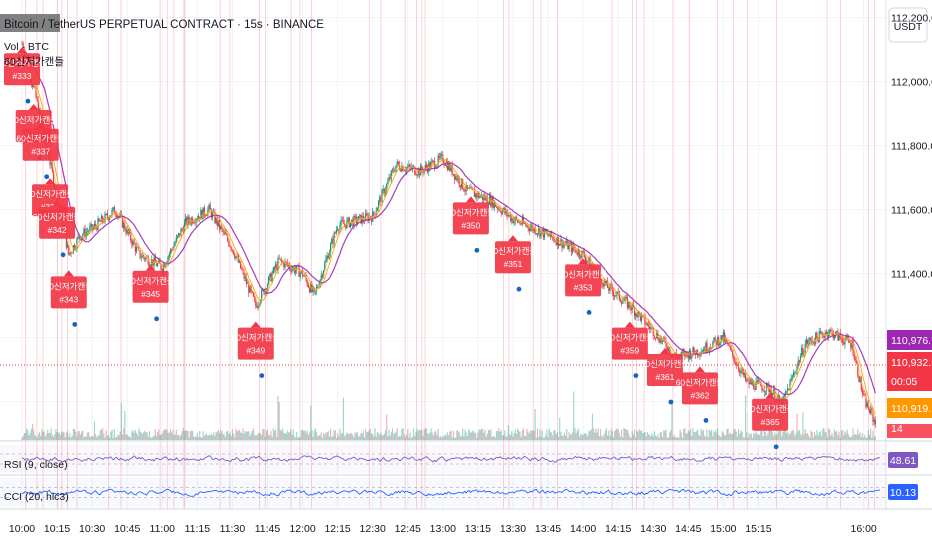  I want to click on volume-label: Vol · BTC, so click(26, 47).